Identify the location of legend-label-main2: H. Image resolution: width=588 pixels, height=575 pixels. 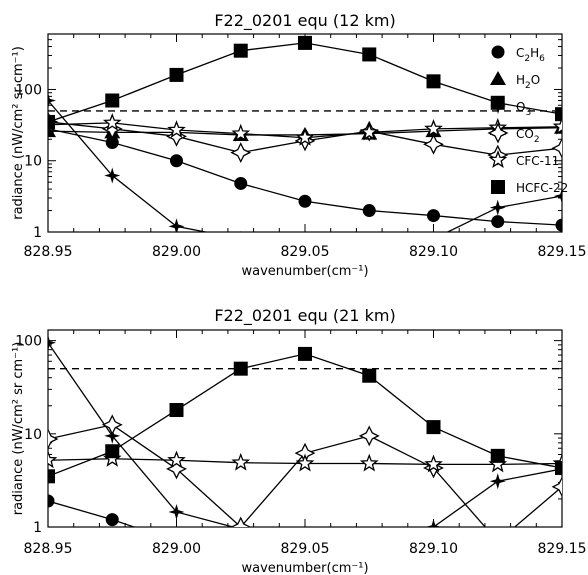
(534, 53).